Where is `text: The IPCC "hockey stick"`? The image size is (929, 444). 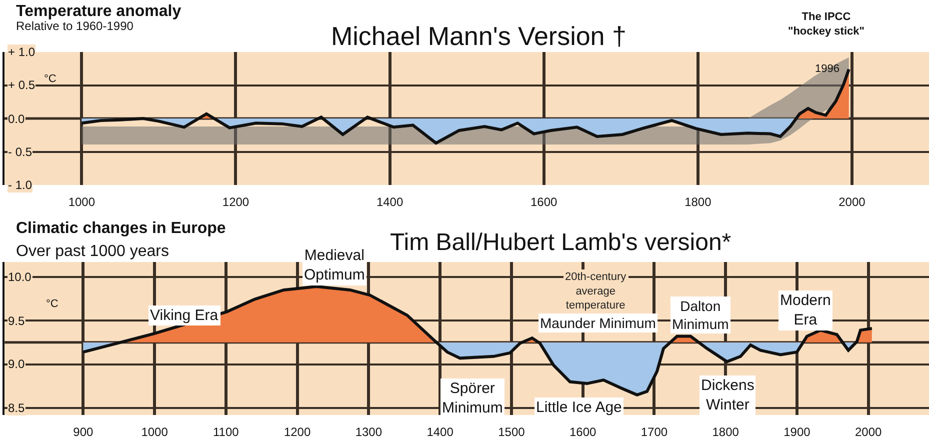 text: The IPCC "hockey stick" is located at coordinates (826, 24).